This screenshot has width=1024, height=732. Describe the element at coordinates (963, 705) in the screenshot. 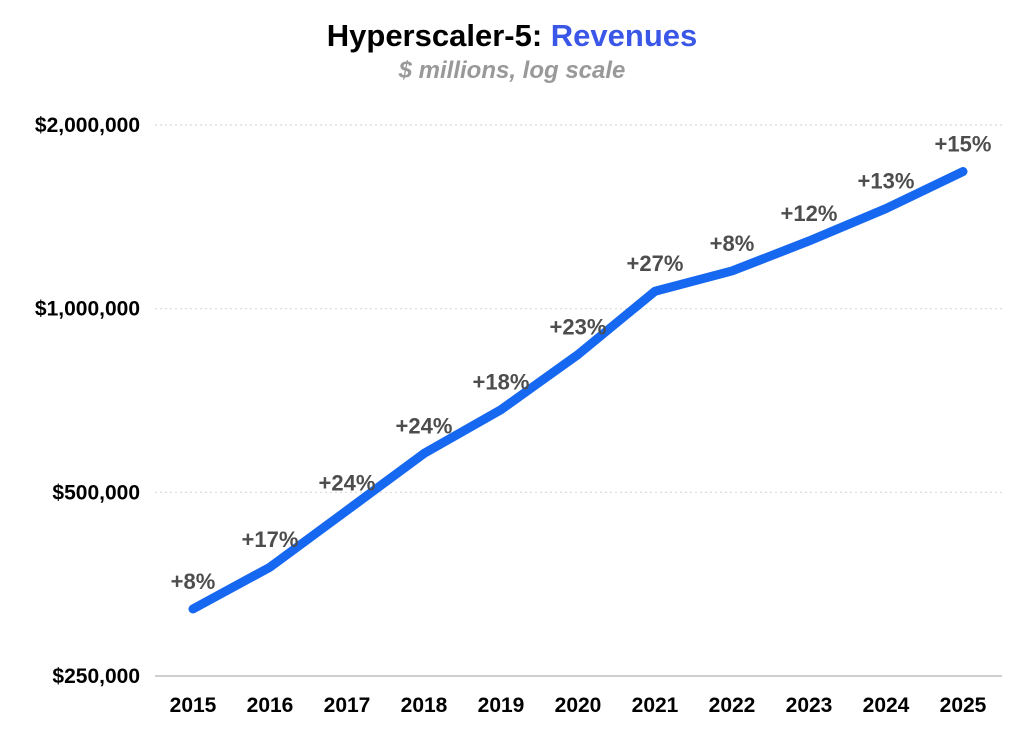

I see `x-tick-label: 2025` at that location.